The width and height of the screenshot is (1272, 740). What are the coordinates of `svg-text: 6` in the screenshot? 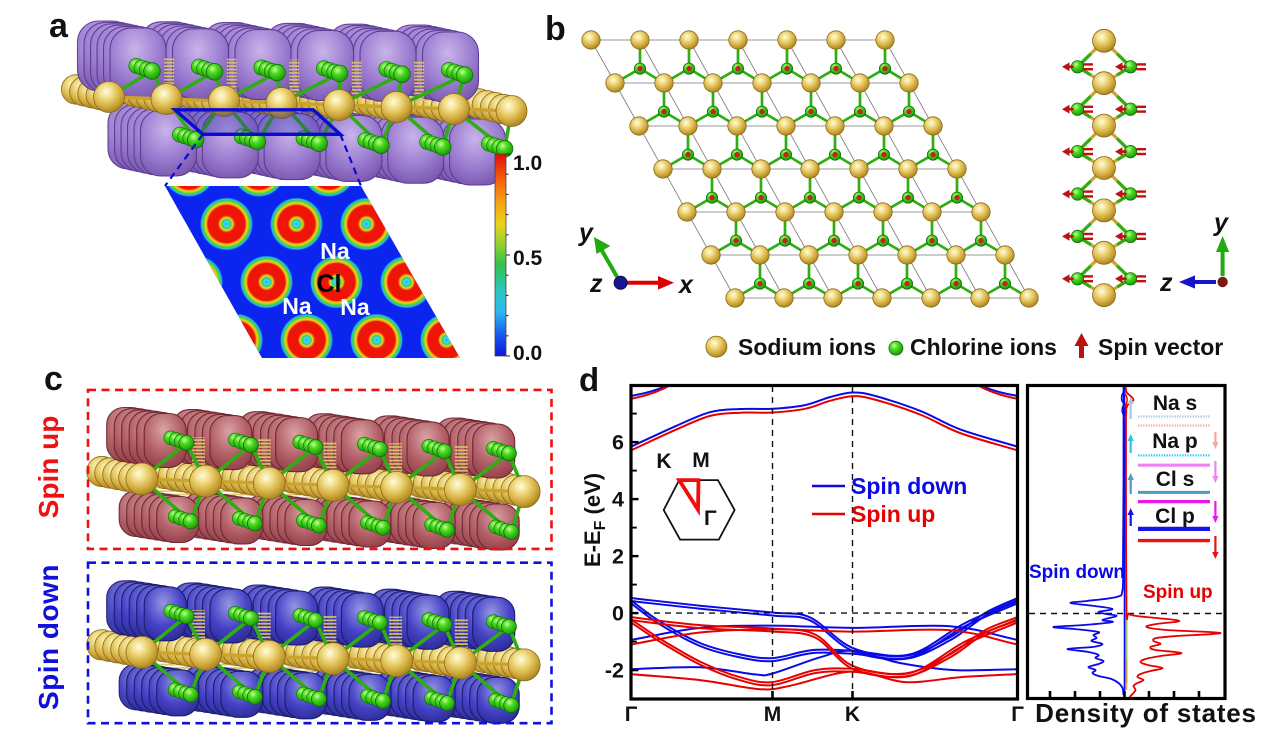 It's located at (618, 443).